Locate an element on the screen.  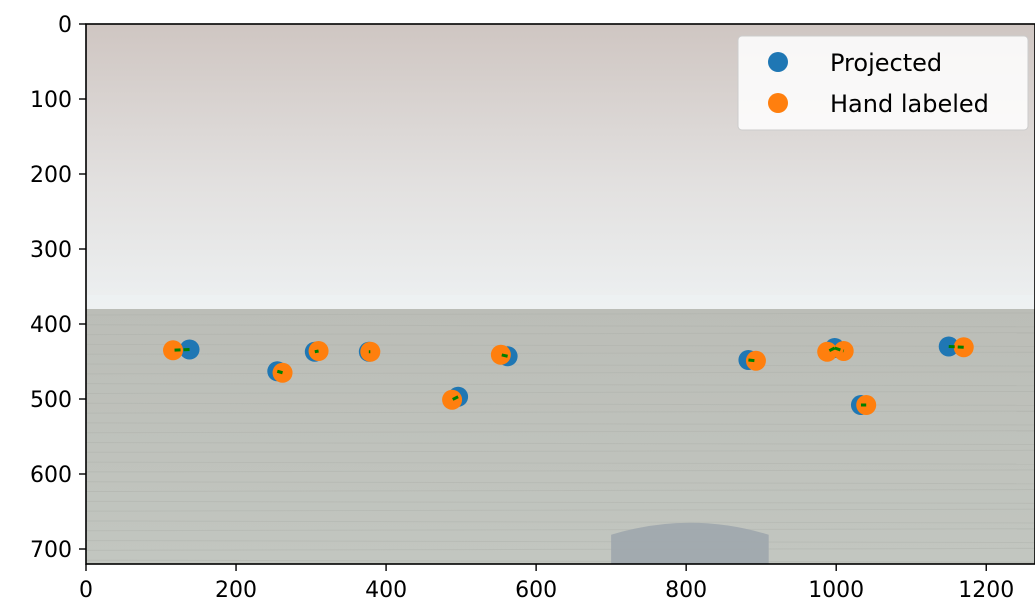
legend: Projected Hand labeled is located at coordinates (883, 83).